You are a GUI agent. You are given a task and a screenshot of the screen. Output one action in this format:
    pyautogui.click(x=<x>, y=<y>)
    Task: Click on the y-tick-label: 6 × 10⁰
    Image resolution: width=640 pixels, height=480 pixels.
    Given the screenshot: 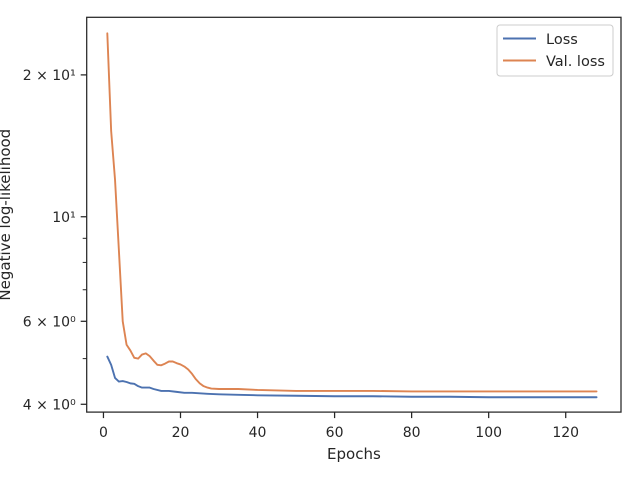 What is the action you would take?
    pyautogui.click(x=49, y=322)
    